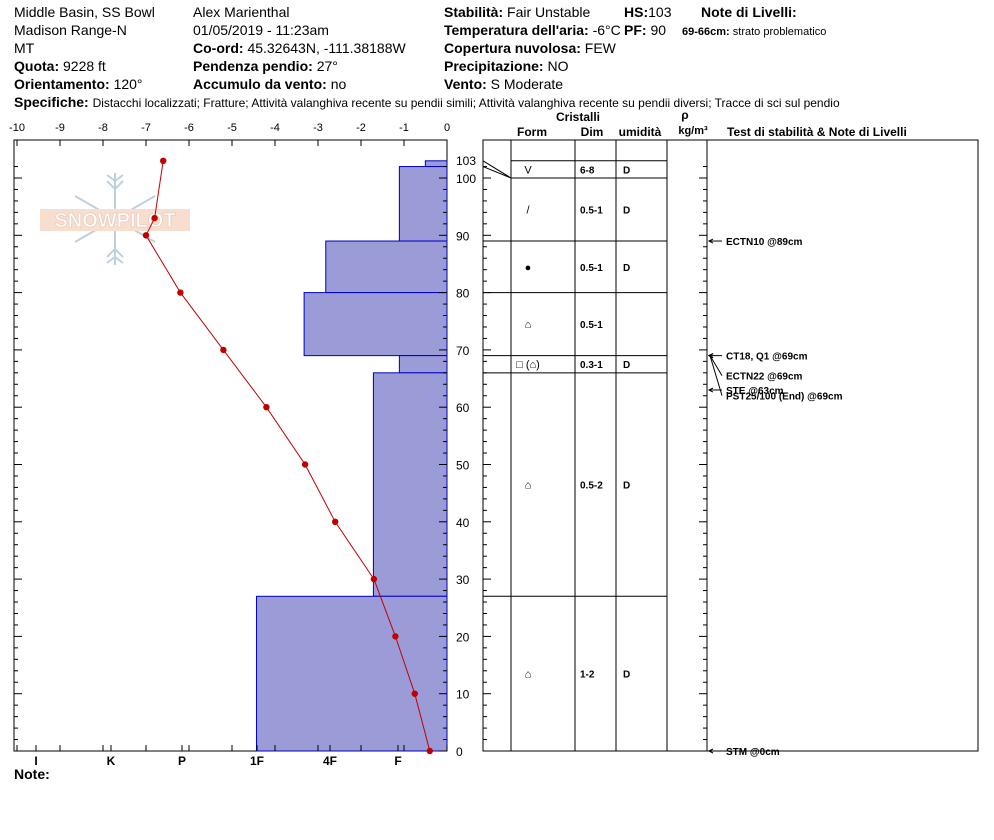 This screenshot has height=840, width=994. I want to click on air-temp-label: Temperatura dell'aria:, so click(516, 30).